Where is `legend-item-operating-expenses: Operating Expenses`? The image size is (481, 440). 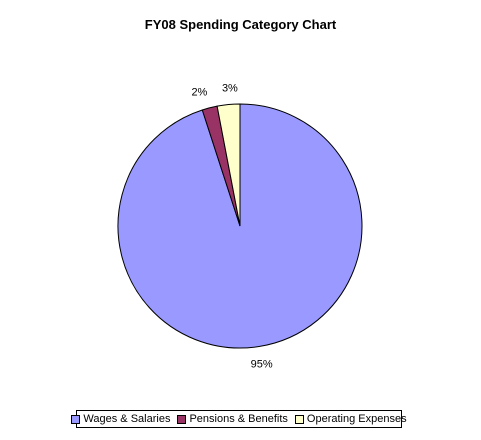 legend-item-operating-expenses: Operating Expenses is located at coordinates (350, 419).